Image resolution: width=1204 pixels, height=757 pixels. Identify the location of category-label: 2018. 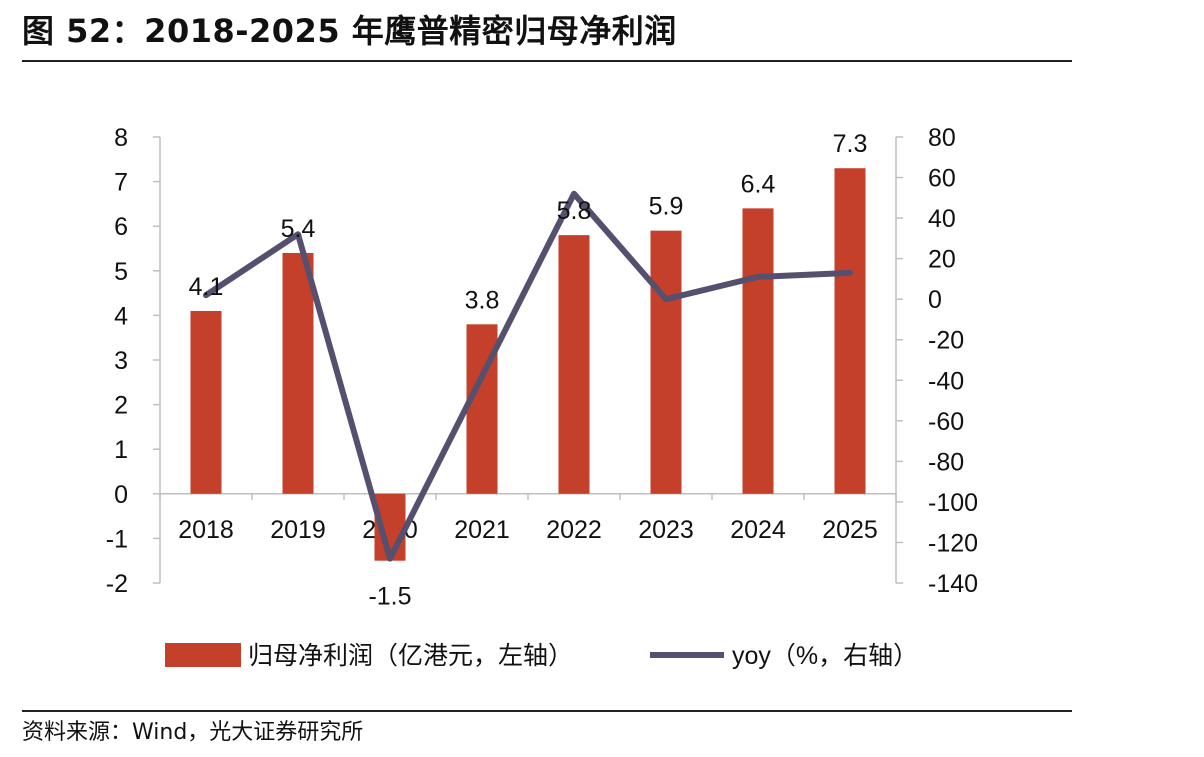
(206, 530).